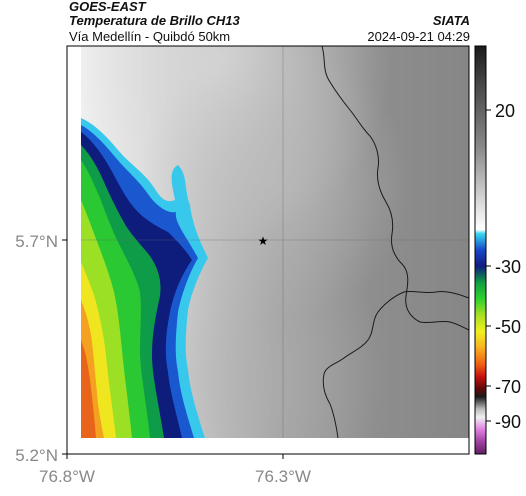 The image size is (526, 496). Describe the element at coordinates (508, 422) in the screenshot. I see `colorbar-label: -90` at that location.